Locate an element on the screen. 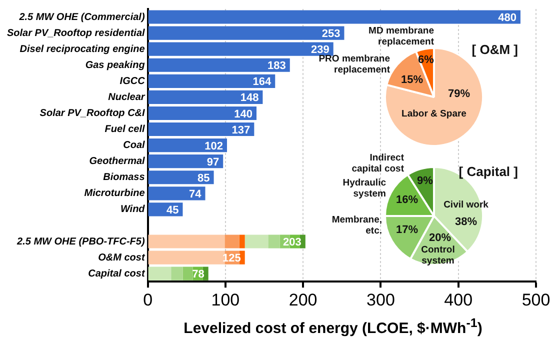 The image size is (554, 340). total-label: 239 is located at coordinates (320, 50).